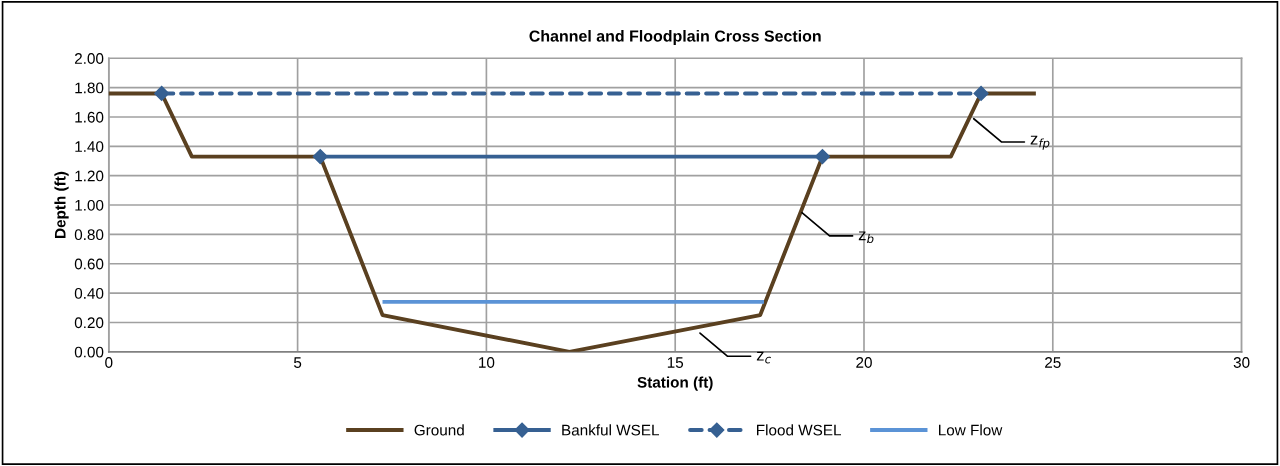 The image size is (1280, 466). I want to click on y-tick-label: 1.20, so click(89, 176).